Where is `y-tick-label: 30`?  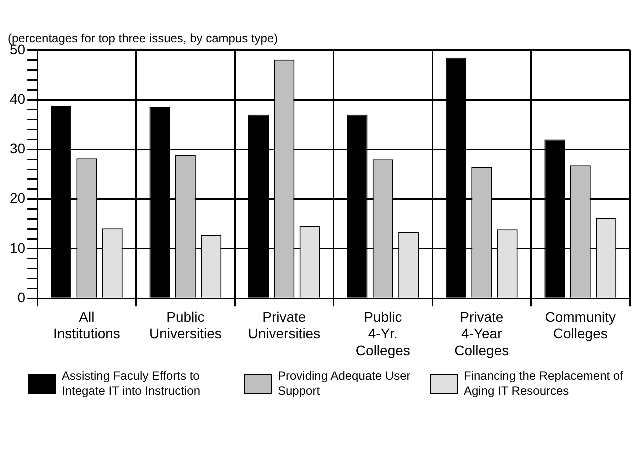 y-tick-label: 30 is located at coordinates (18, 148).